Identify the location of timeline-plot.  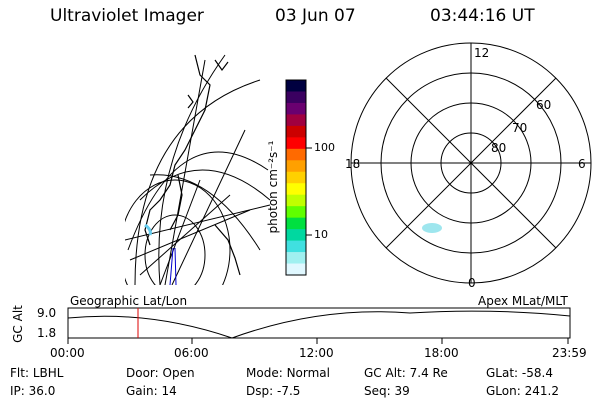
(319, 325).